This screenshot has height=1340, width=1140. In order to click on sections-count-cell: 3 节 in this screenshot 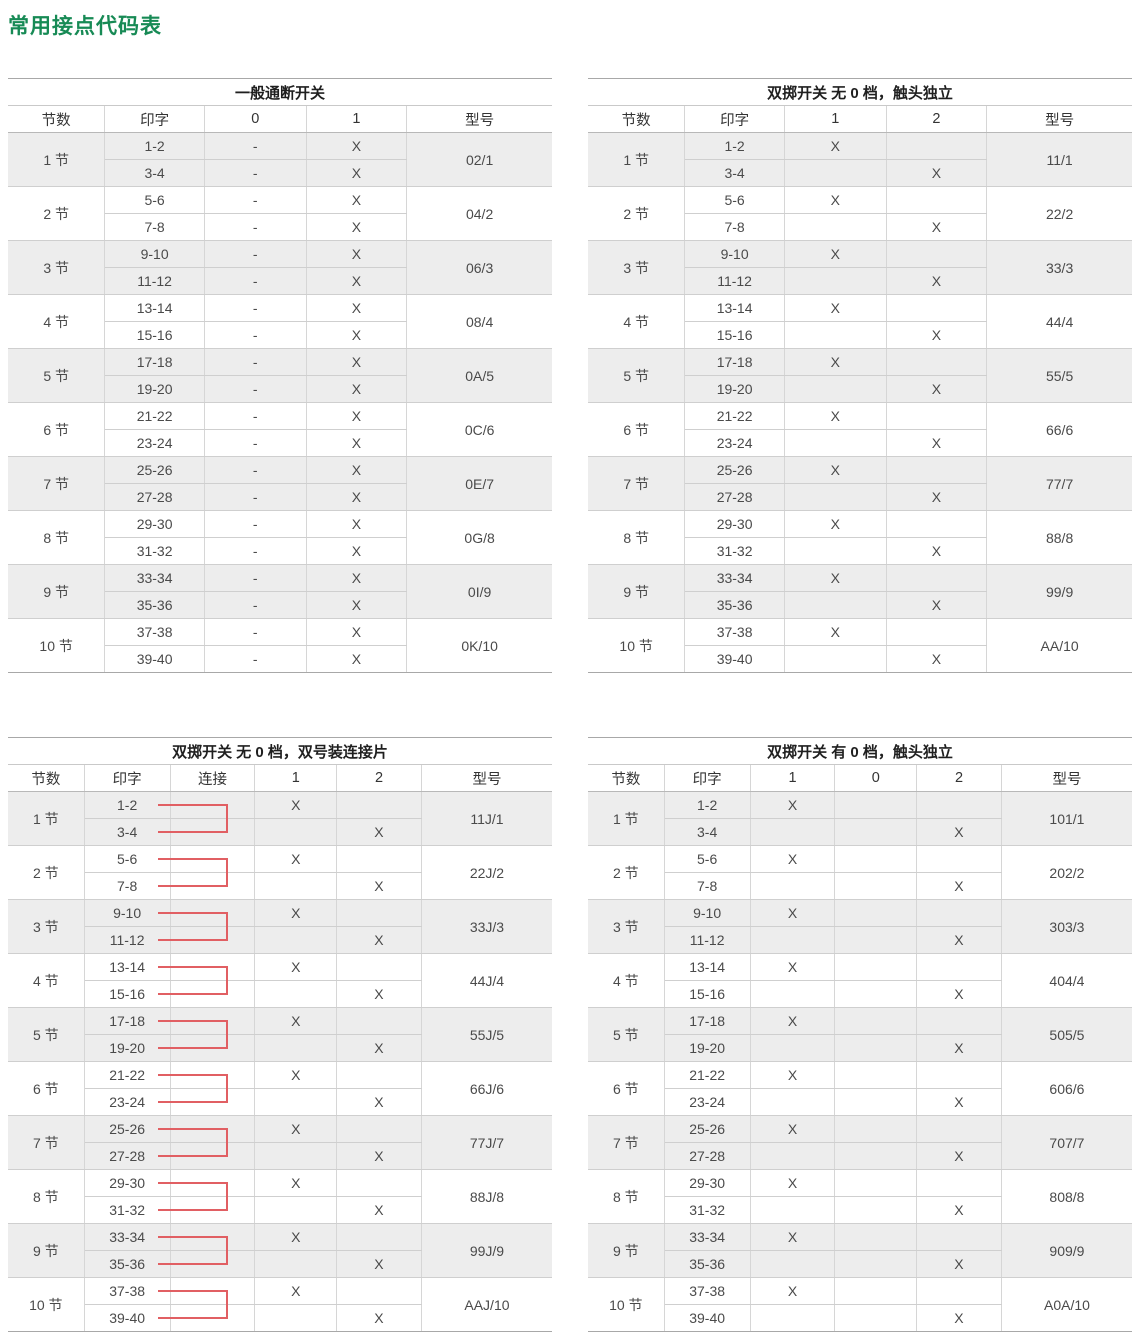, I will do `click(46, 926)`.